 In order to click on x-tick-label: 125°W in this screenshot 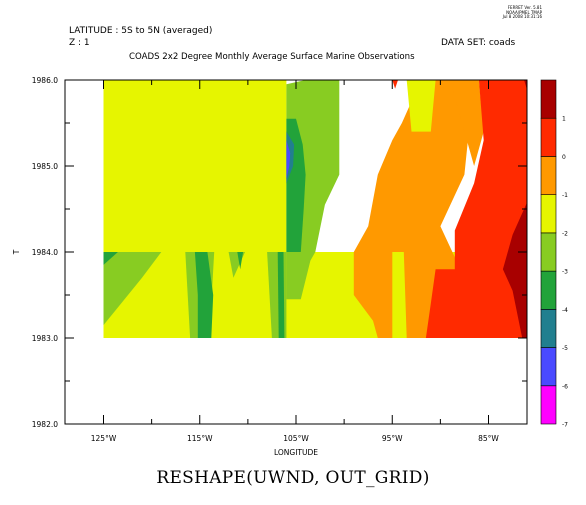, I will do `click(104, 438)`.